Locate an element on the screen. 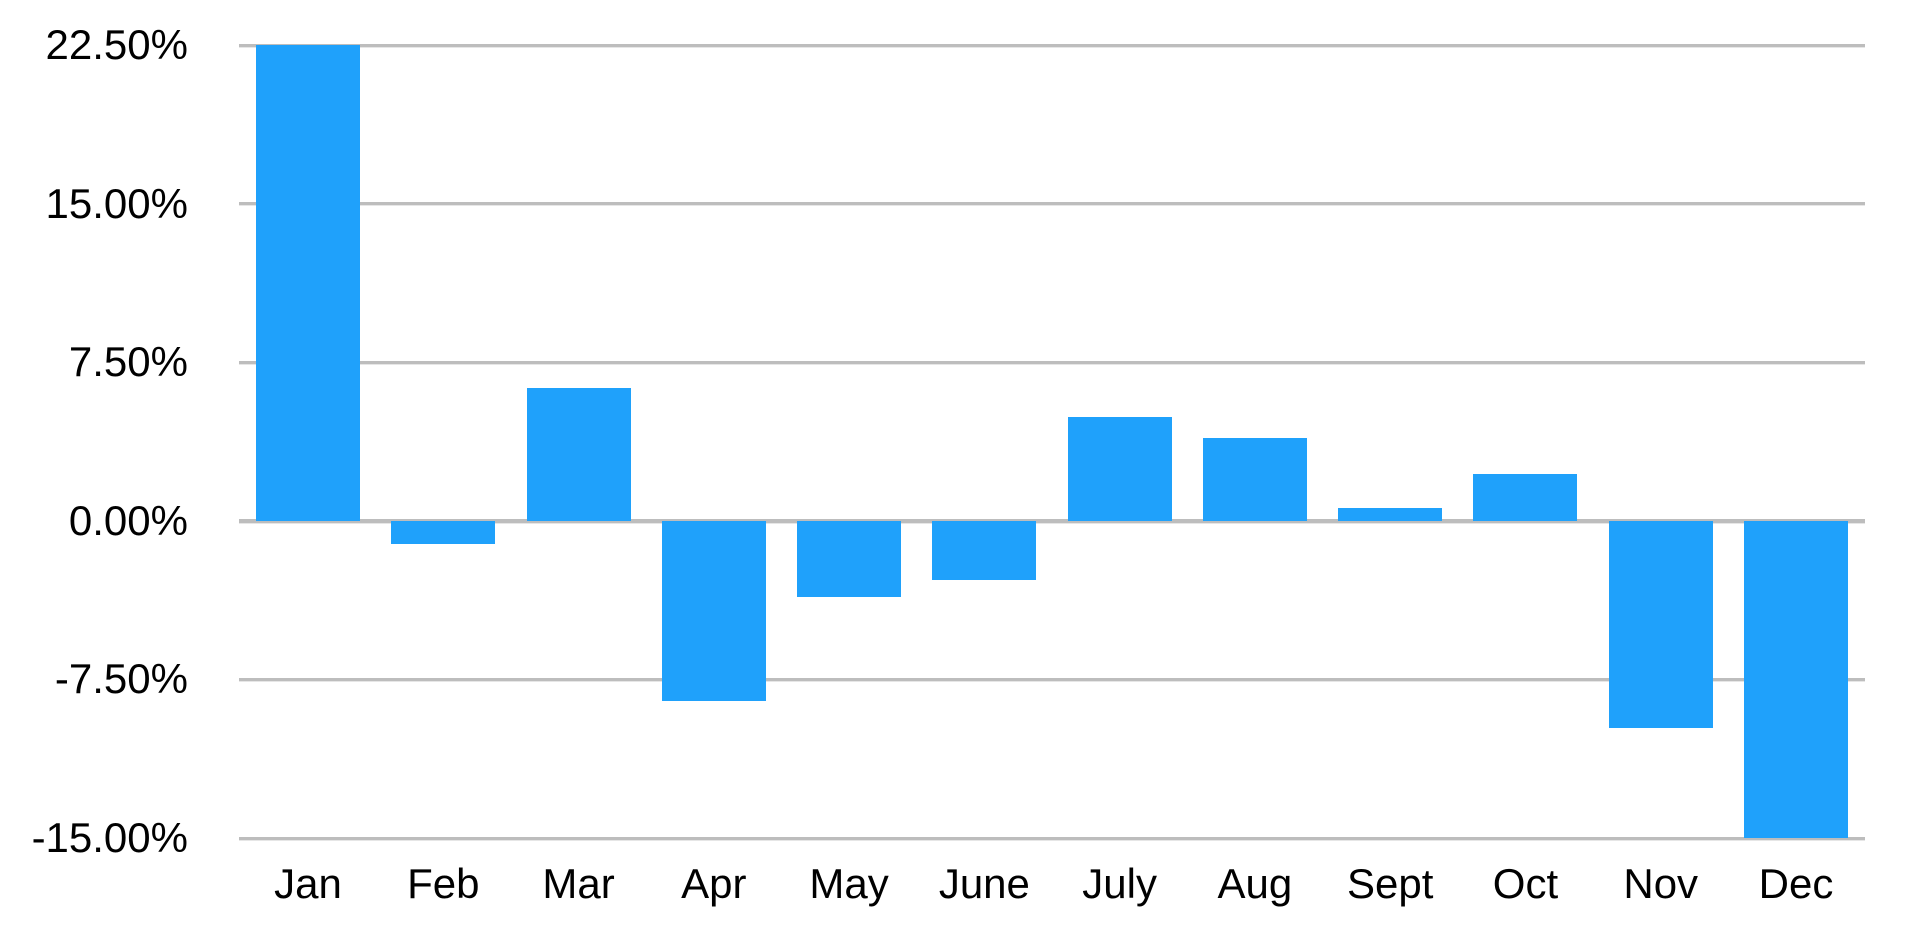 This screenshot has height=926, width=1910. x-axis-label: Nov is located at coordinates (1661, 883).